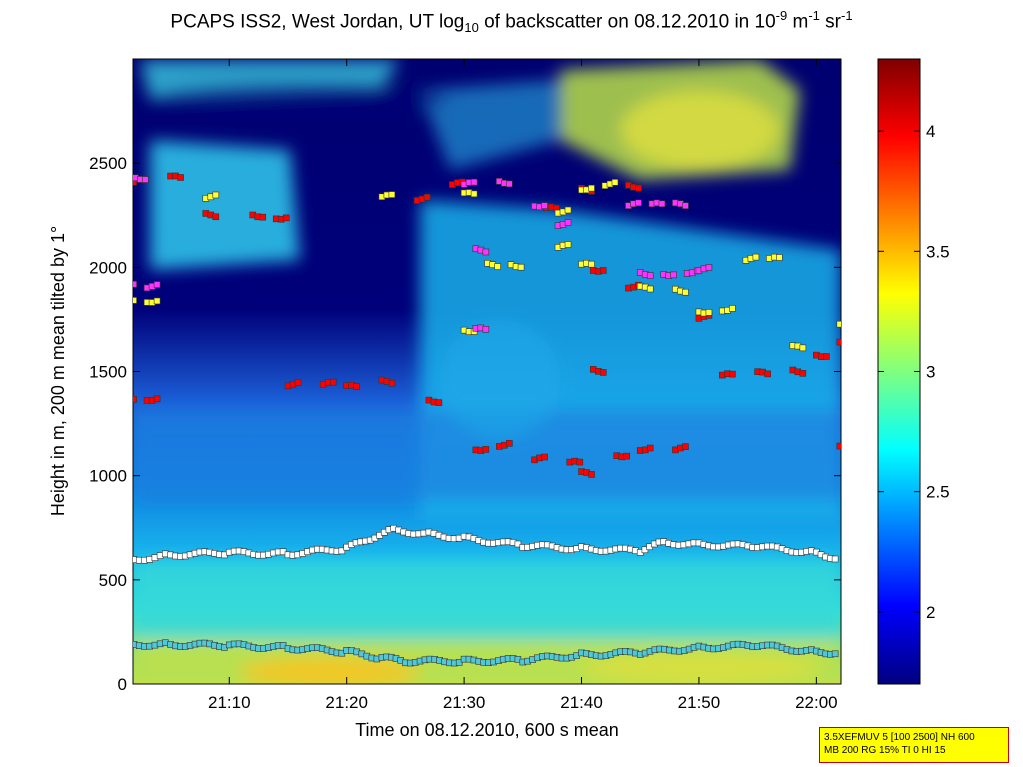  Describe the element at coordinates (122, 684) in the screenshot. I see `y-tick-label: 0` at that location.